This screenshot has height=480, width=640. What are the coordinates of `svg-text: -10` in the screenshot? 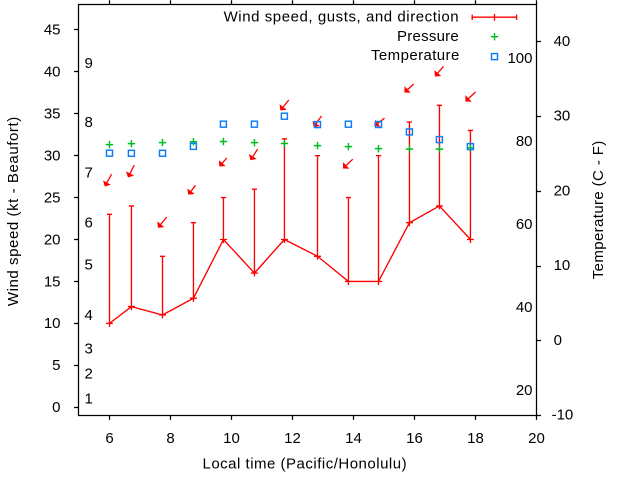 It's located at (563, 415).